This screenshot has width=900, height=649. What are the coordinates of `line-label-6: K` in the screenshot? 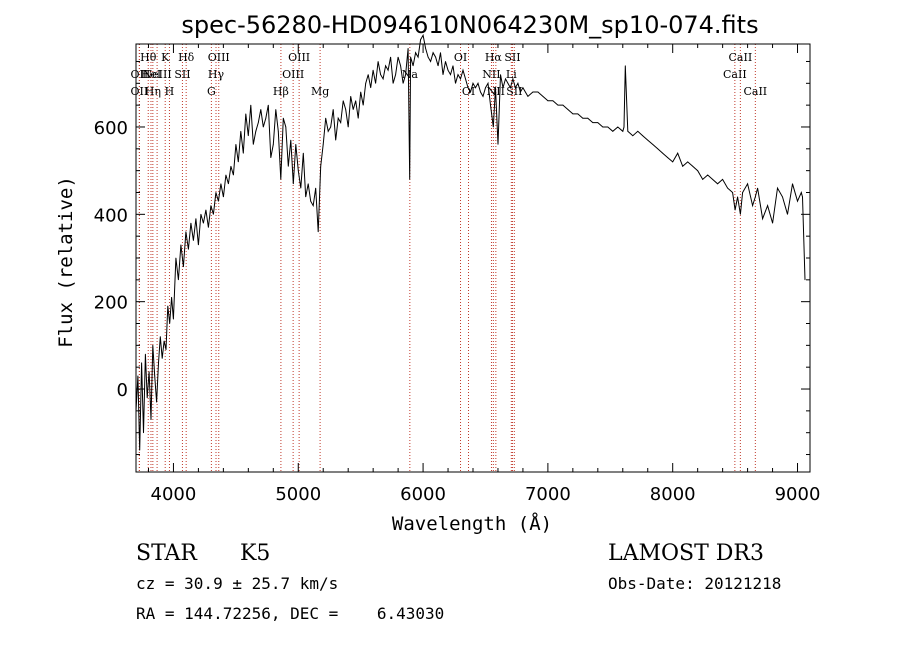 It's located at (165, 57).